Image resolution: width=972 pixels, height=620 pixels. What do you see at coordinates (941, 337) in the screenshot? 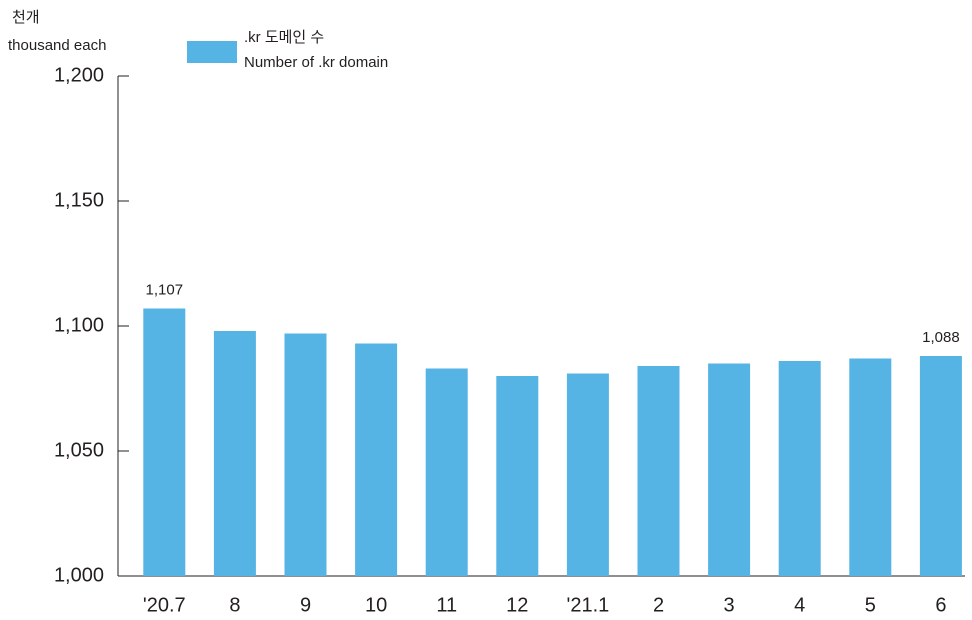
I see `value-label: 1,088` at bounding box center [941, 337].